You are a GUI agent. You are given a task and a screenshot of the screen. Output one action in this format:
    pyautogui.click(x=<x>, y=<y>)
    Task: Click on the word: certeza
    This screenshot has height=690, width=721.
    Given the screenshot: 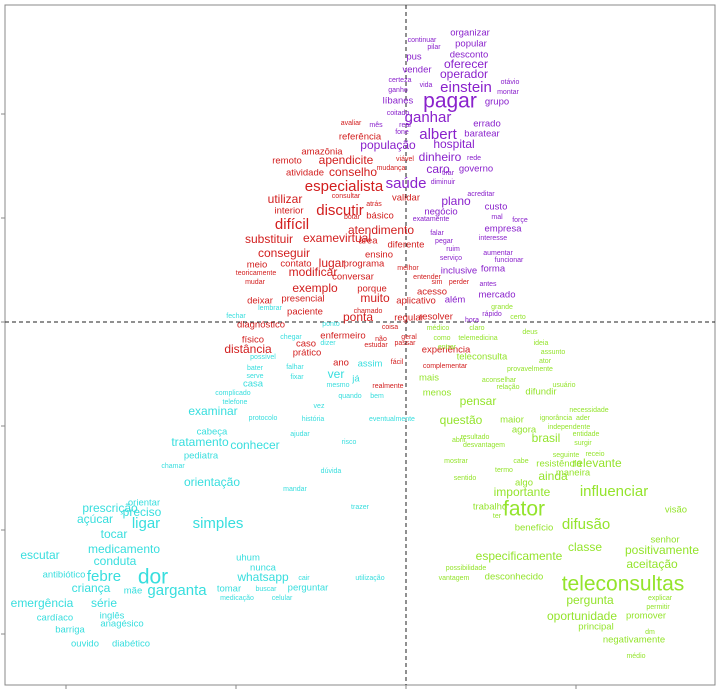 What is the action you would take?
    pyautogui.click(x=400, y=80)
    